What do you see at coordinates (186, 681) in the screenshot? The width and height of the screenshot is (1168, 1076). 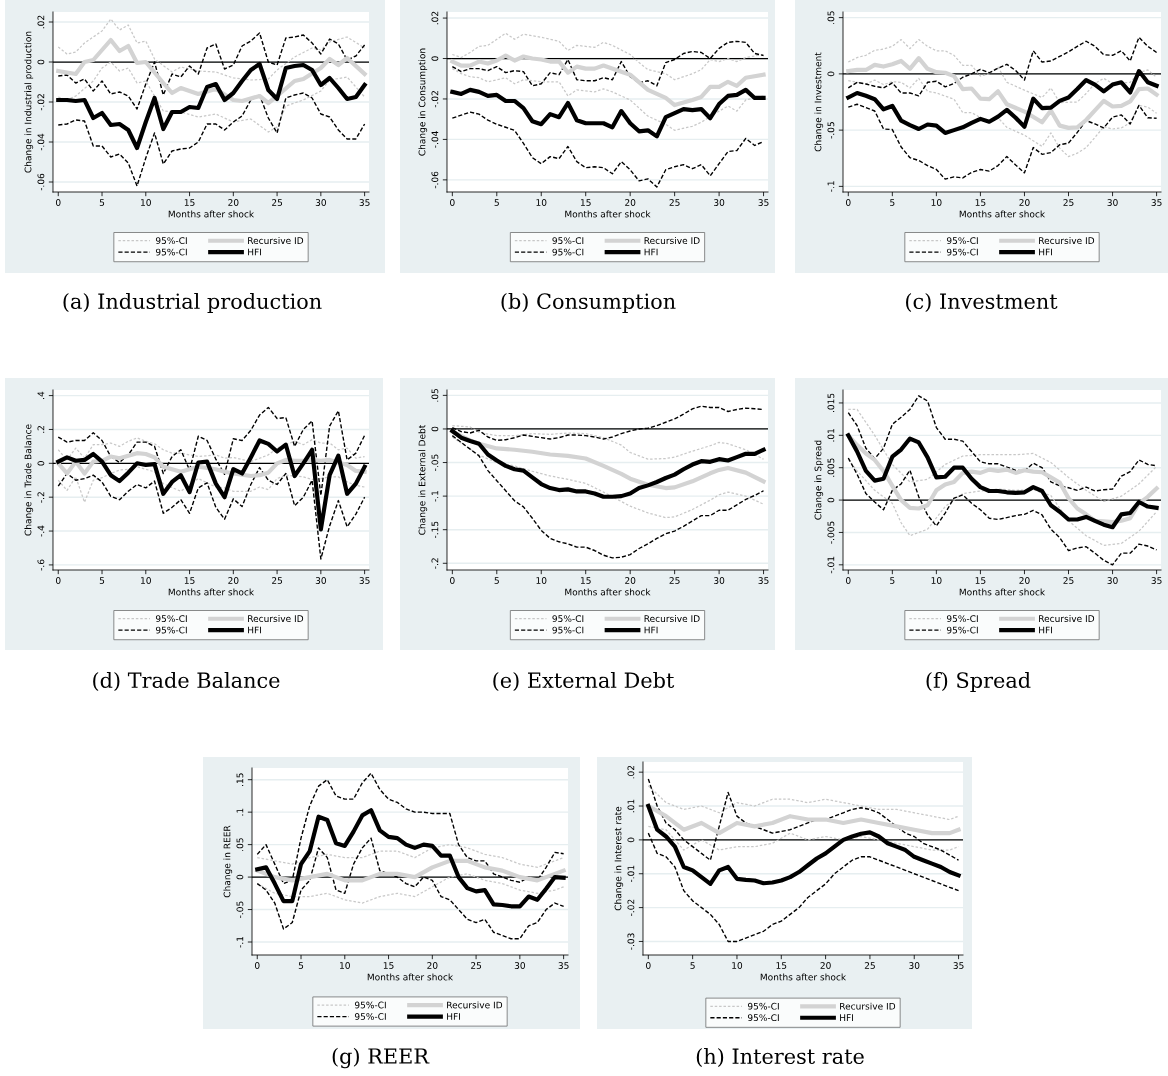 I see `text: (d) Trade Balance` at bounding box center [186, 681].